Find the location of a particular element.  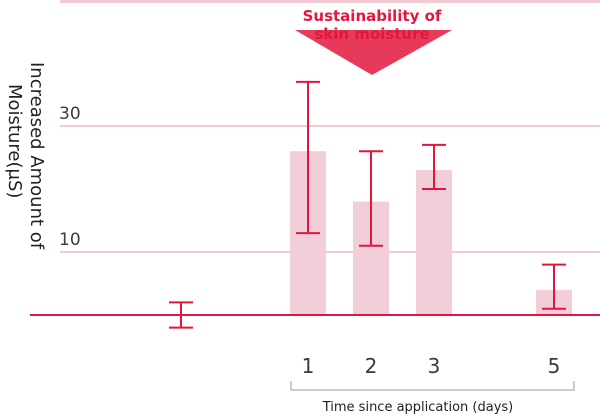

callout-arrow is located at coordinates (373, 52).